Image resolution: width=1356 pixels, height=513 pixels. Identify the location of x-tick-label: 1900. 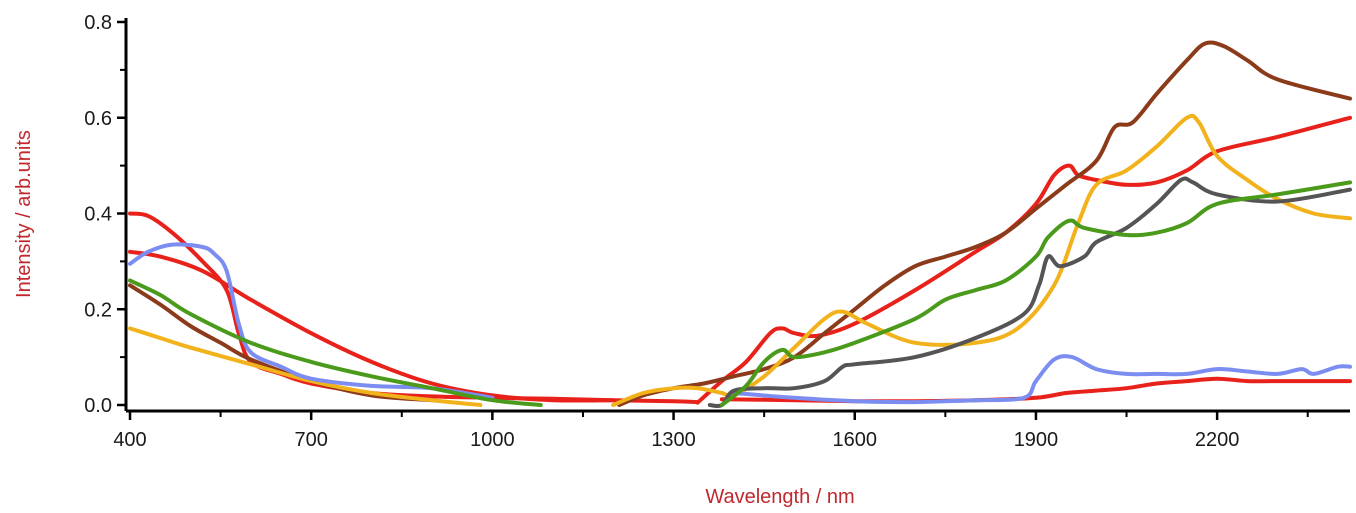
(1036, 440).